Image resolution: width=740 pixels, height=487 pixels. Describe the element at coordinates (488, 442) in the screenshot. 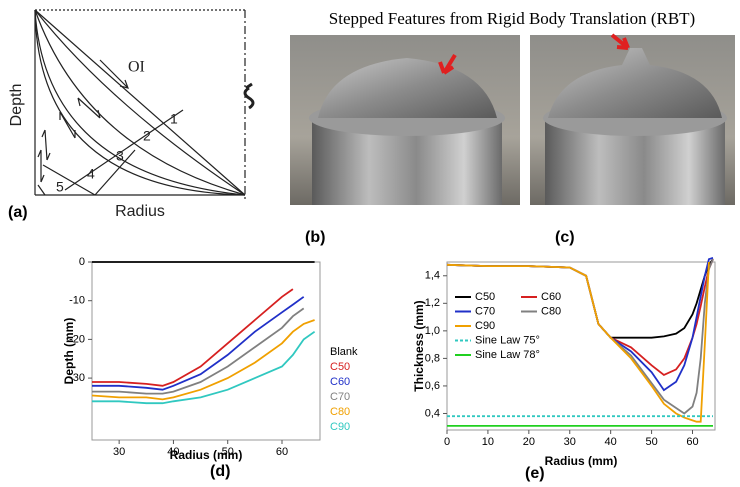

I see `x-tick-label: 10` at that location.